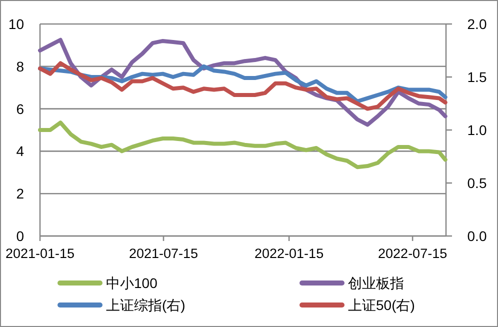  Describe the element at coordinates (289, 253) in the screenshot. I see `x-tick-label: 2022-01-15` at that location.